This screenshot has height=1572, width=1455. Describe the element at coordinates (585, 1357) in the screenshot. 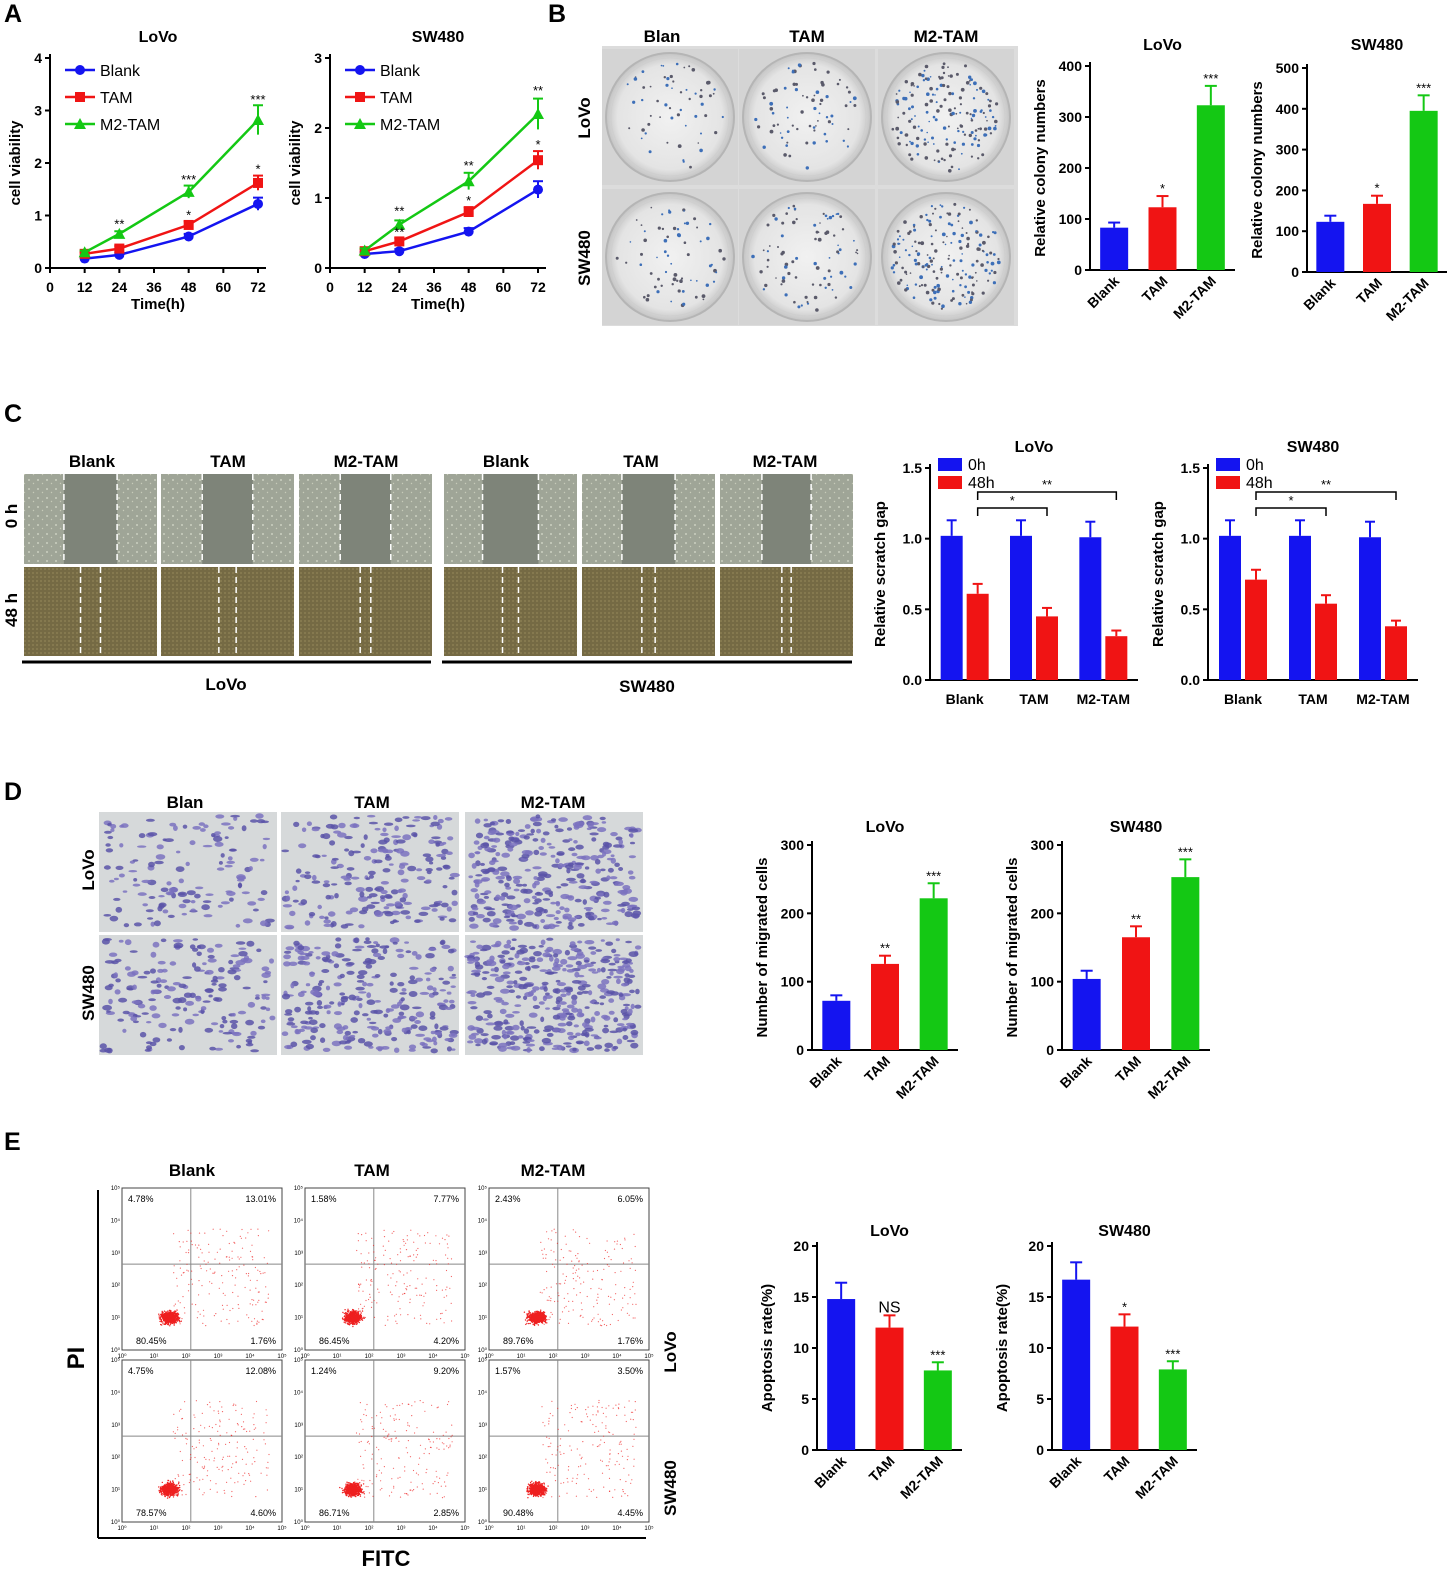

I see `flow-x-tick: 10³` at that location.